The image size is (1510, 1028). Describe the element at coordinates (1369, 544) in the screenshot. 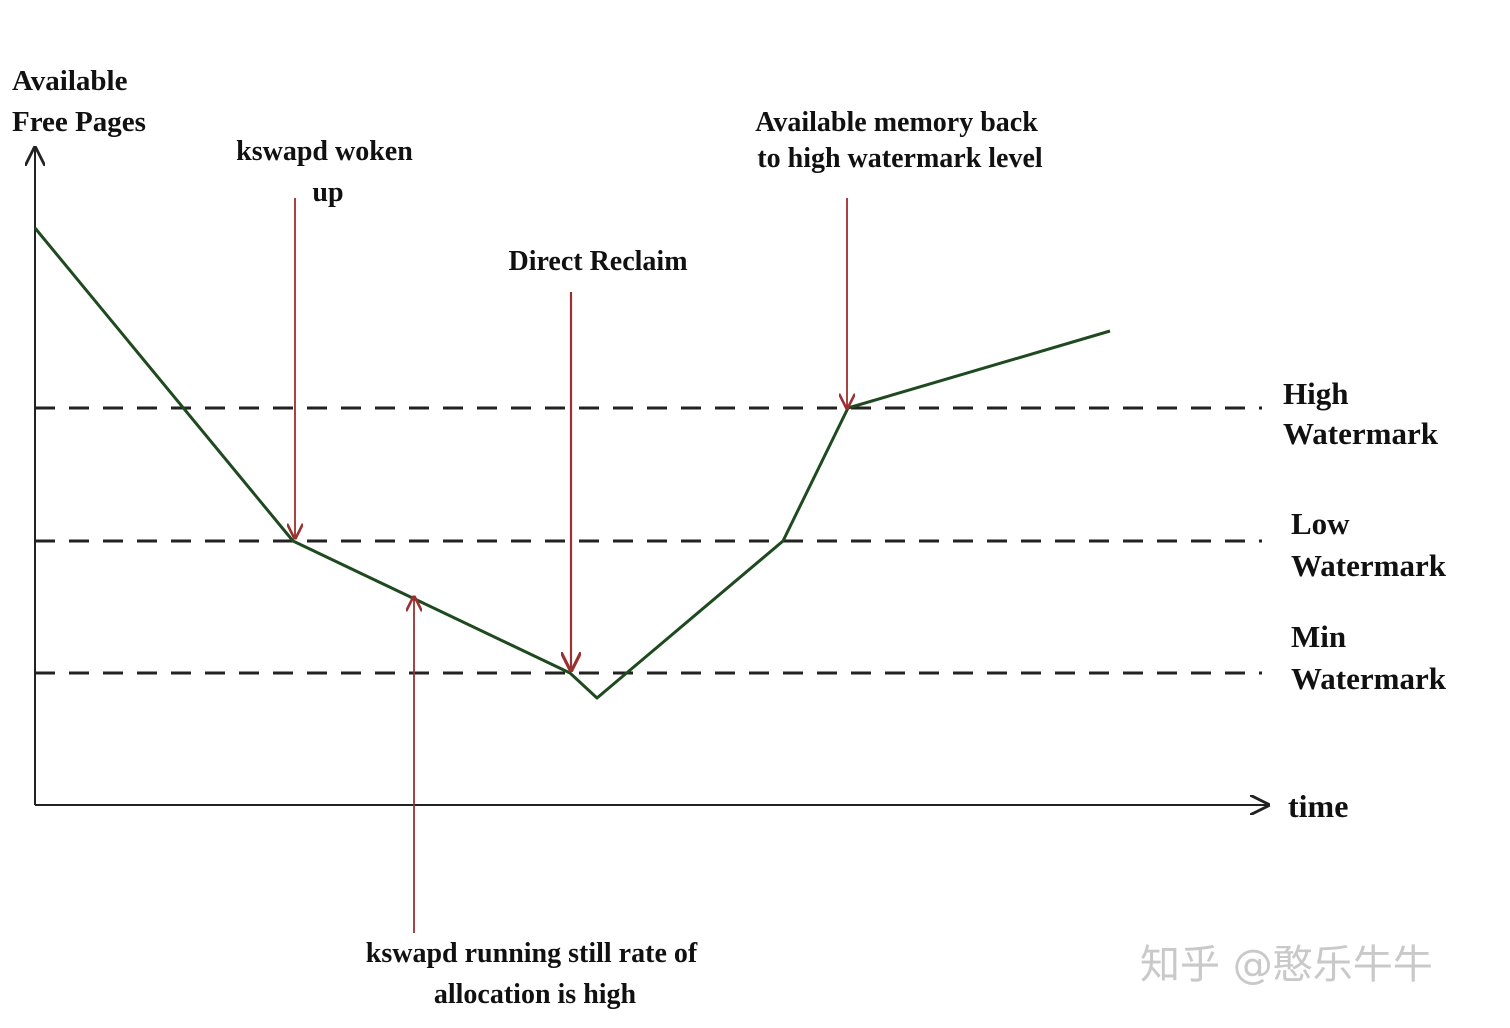

I see `low-watermark-label: Low Watermark` at that location.